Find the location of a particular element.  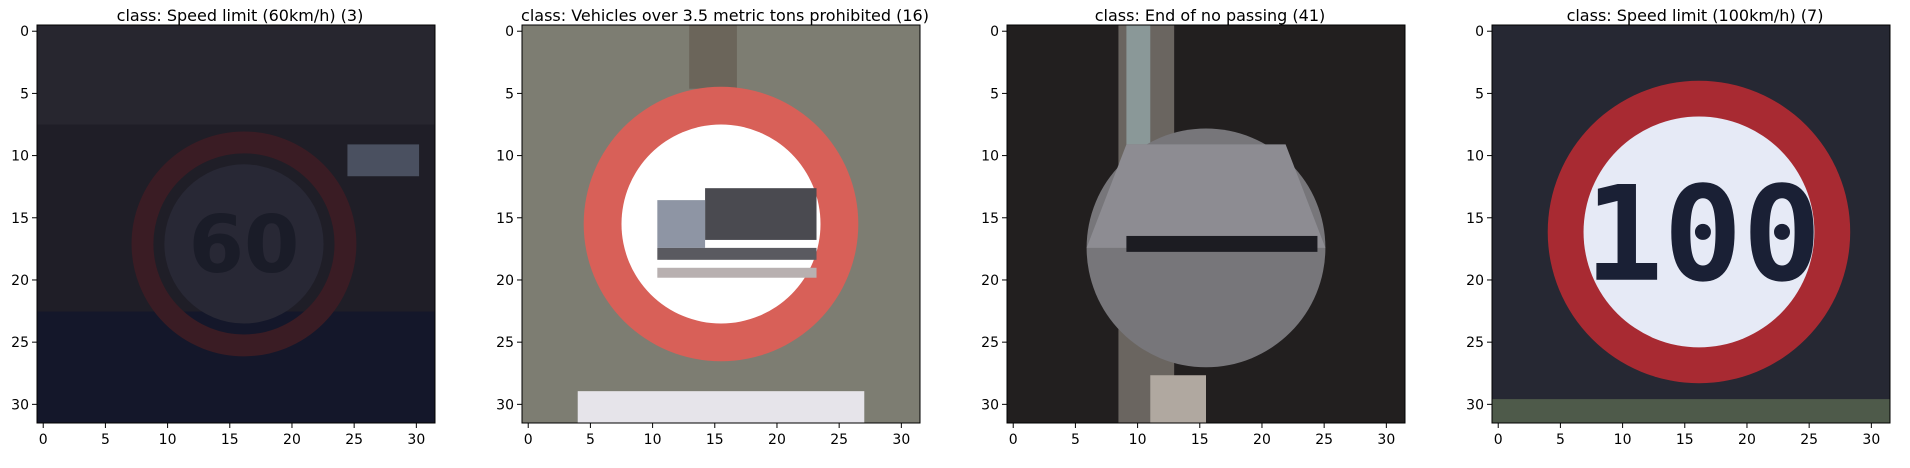

svg-text: 60 is located at coordinates (244, 244).